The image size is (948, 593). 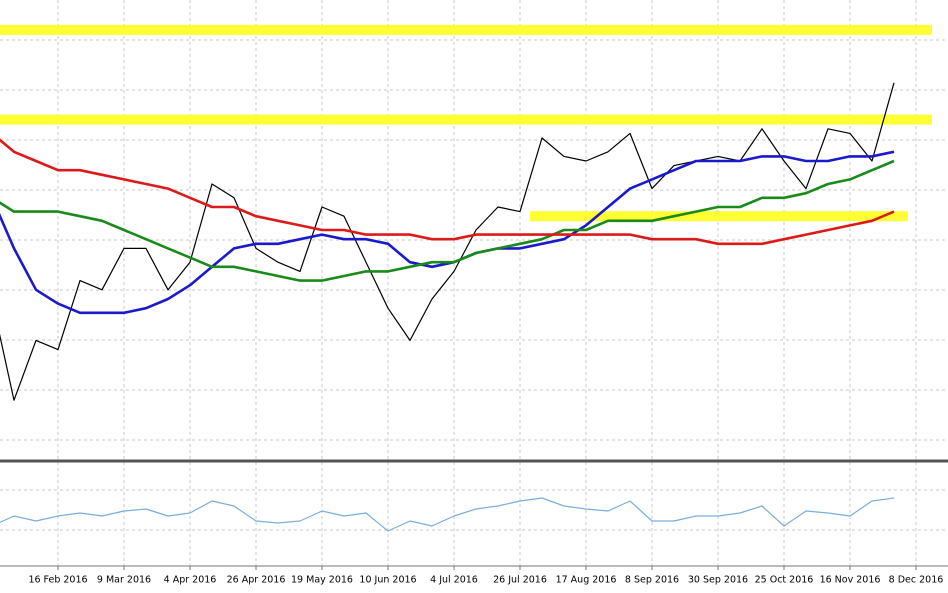 What do you see at coordinates (387, 580) in the screenshot?
I see `x-tick-label: 10 Jun 2016` at bounding box center [387, 580].